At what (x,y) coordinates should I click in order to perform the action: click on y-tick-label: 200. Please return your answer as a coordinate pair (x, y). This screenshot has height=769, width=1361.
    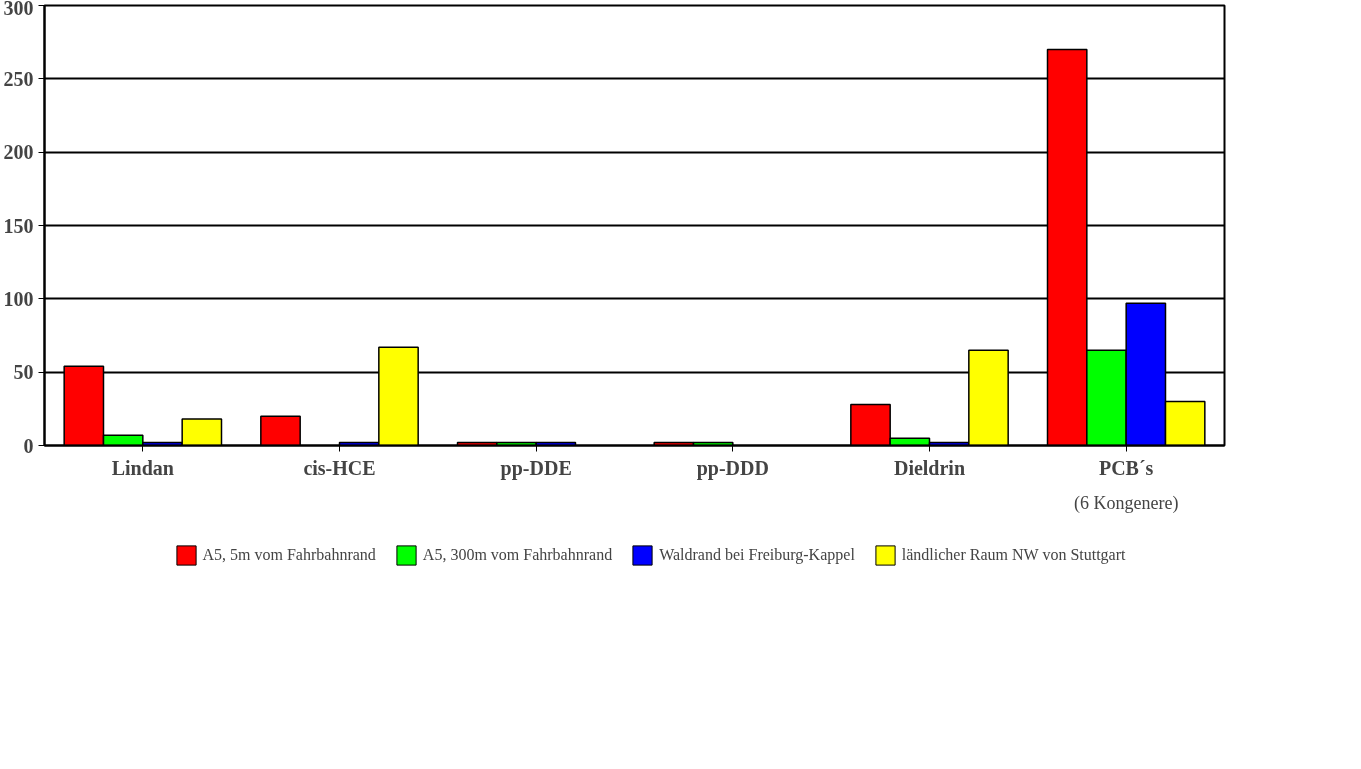
    Looking at the image, I should click on (18, 152).